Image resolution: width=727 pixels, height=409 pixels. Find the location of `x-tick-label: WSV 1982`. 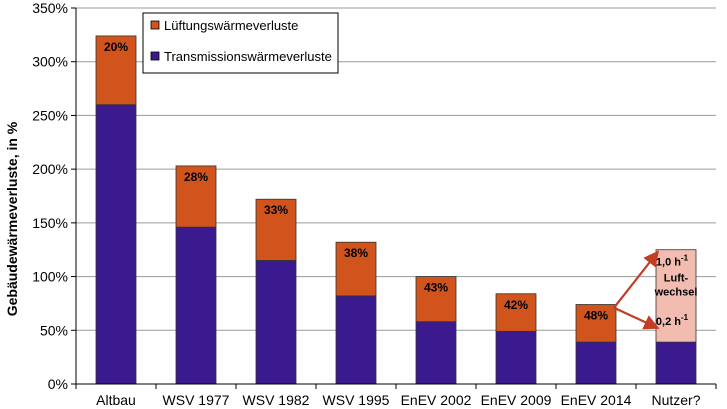

x-tick-label: WSV 1982 is located at coordinates (276, 400).